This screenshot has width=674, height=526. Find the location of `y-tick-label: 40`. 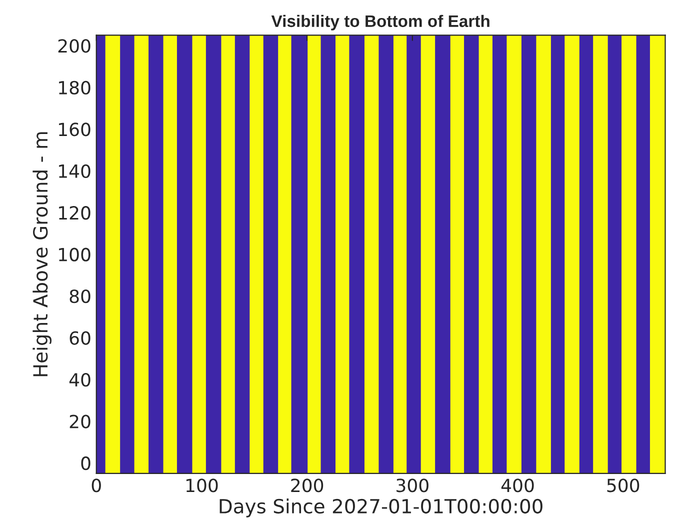

y-tick-label: 40 is located at coordinates (79, 379).